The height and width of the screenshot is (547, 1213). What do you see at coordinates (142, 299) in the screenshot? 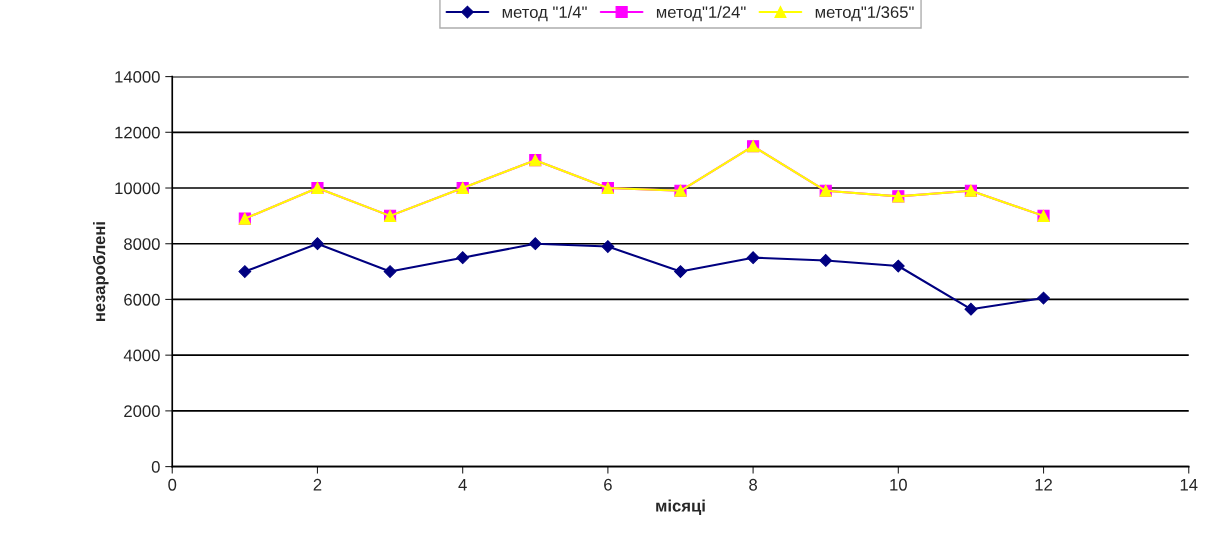
I see `y-tick-label: 6000` at bounding box center [142, 299].